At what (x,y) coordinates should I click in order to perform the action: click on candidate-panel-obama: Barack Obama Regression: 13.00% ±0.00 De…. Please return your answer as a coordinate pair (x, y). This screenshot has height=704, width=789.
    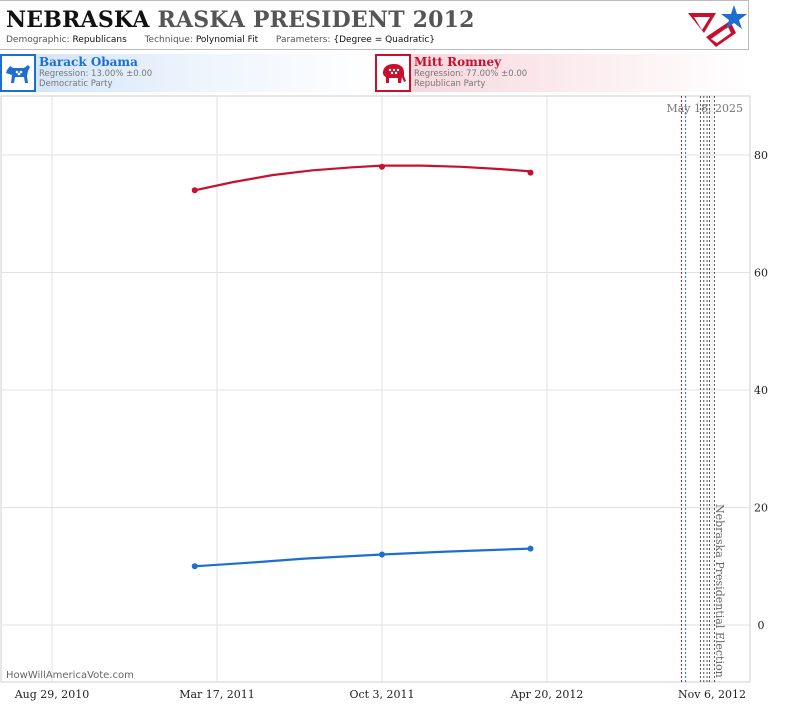
    Looking at the image, I should click on (187, 73).